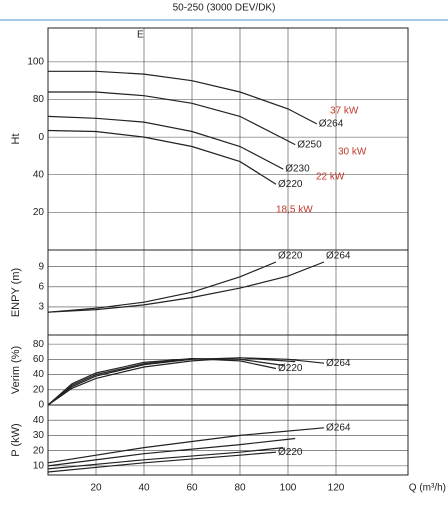 Image resolution: width=448 pixels, height=505 pixels. I want to click on x-tick-label: 120, so click(336, 488).